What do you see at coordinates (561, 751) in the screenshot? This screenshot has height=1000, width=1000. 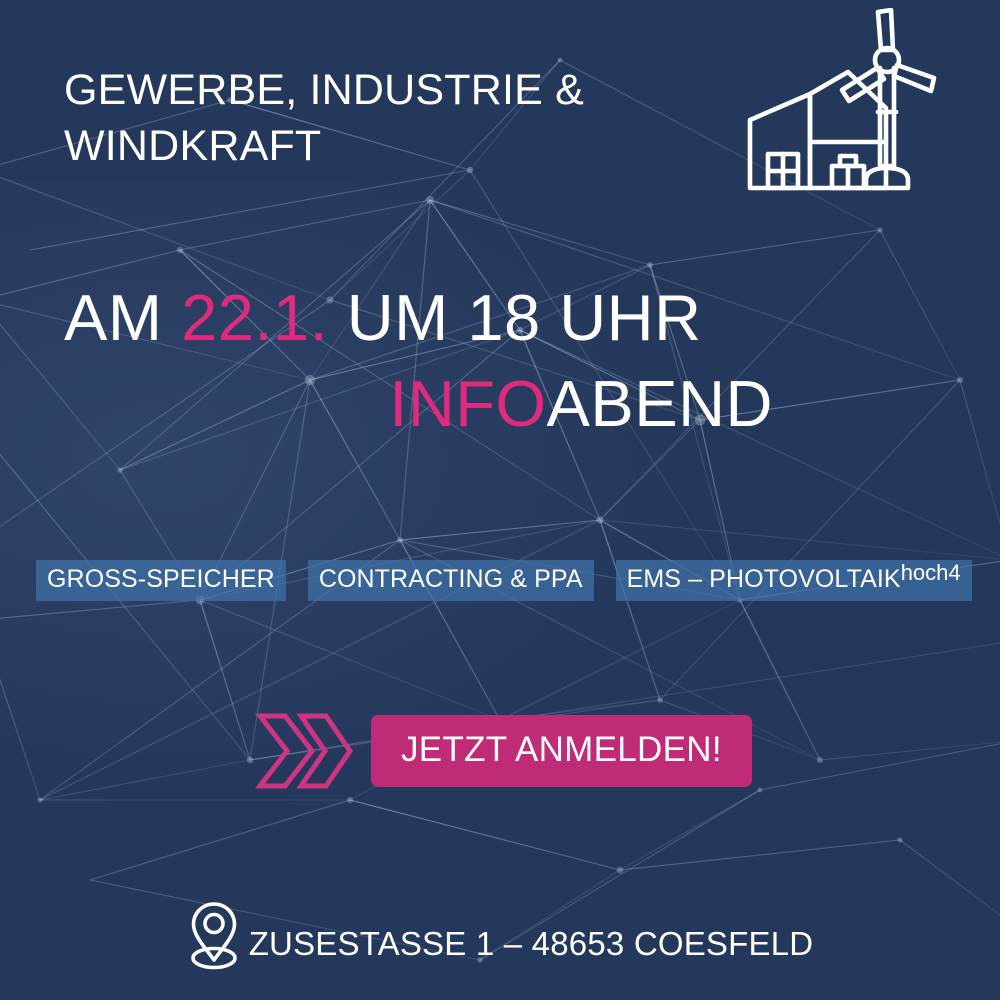 I see `register-button: JETZT ANMELDEN!` at bounding box center [561, 751].